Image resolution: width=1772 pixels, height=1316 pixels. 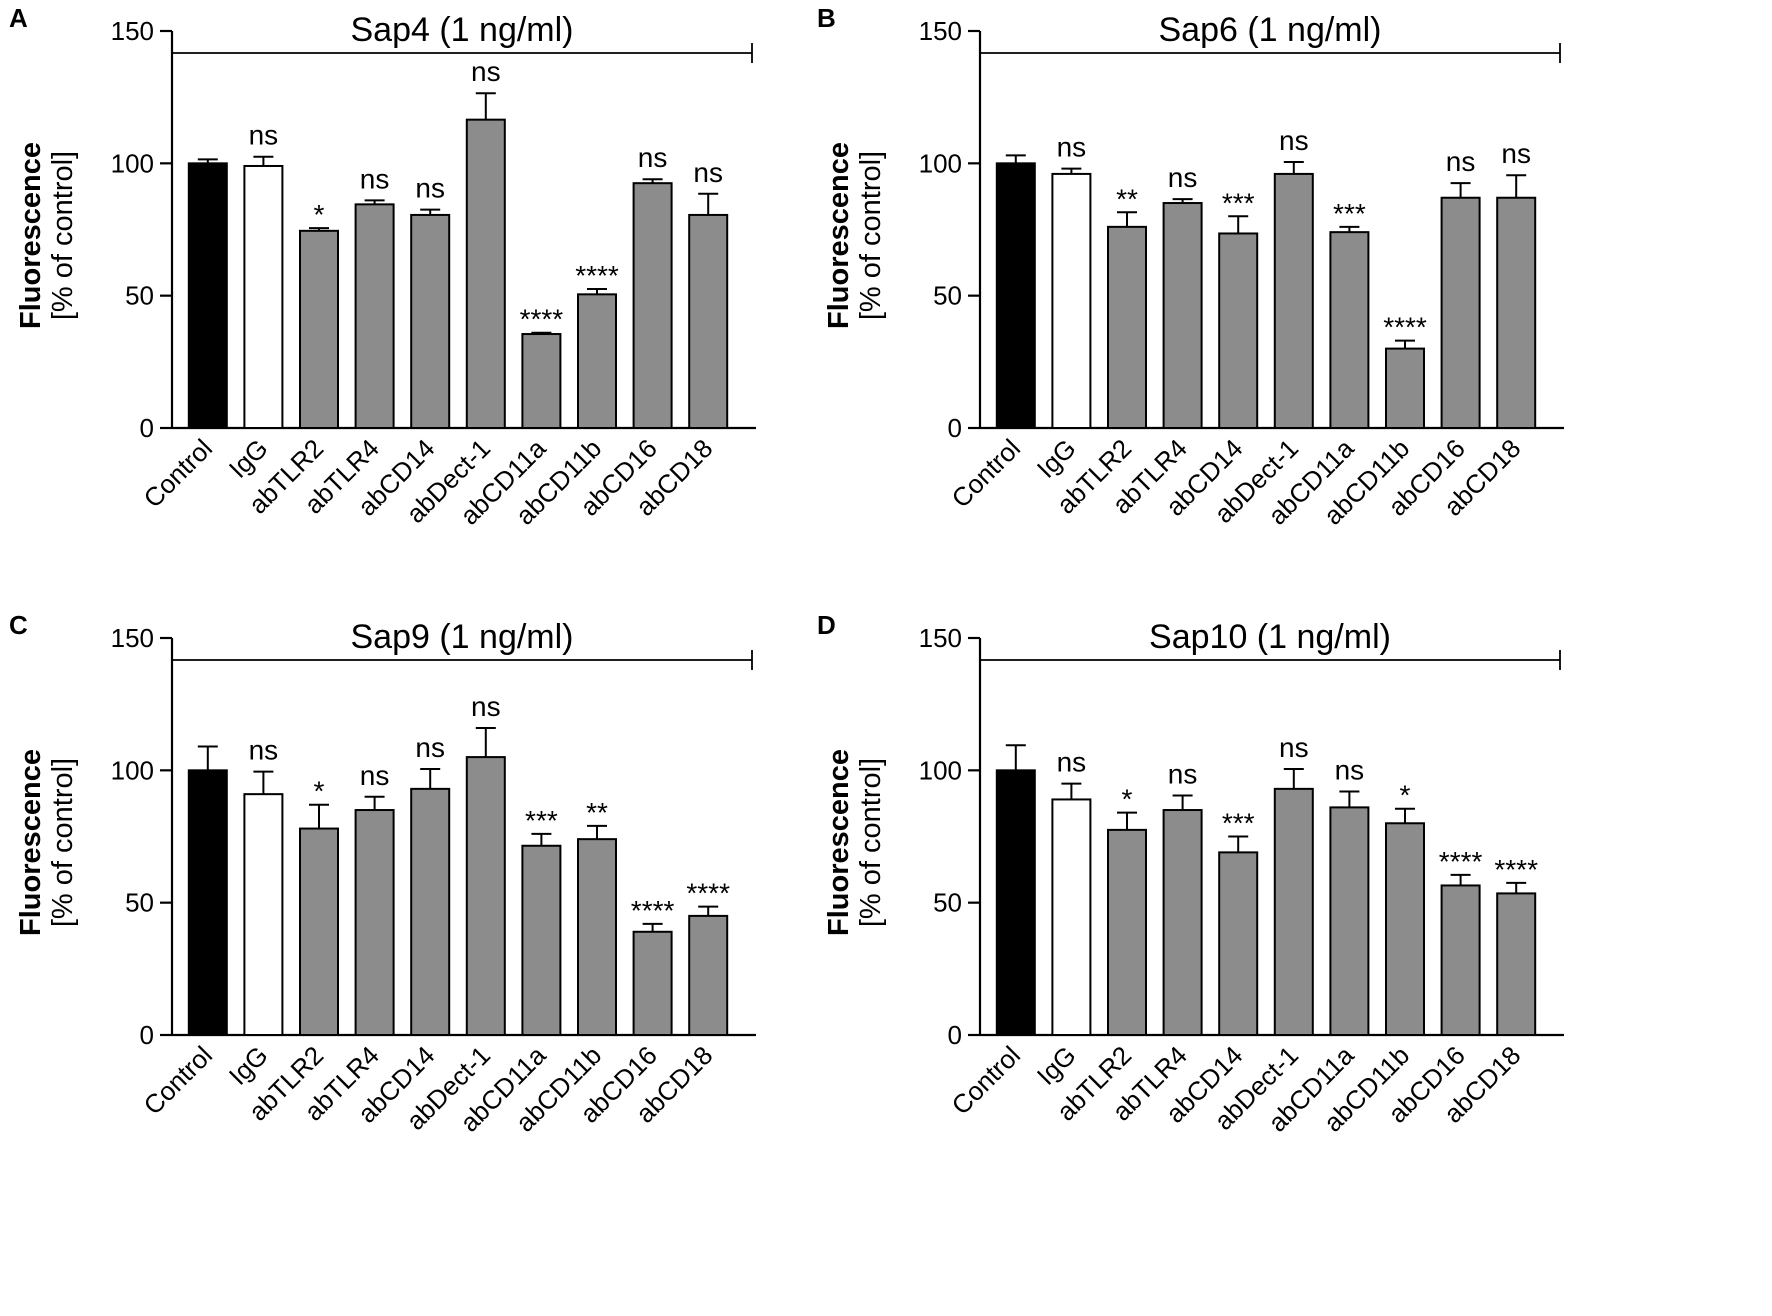 What do you see at coordinates (18, 18) in the screenshot?
I see `panel-letter: A` at bounding box center [18, 18].